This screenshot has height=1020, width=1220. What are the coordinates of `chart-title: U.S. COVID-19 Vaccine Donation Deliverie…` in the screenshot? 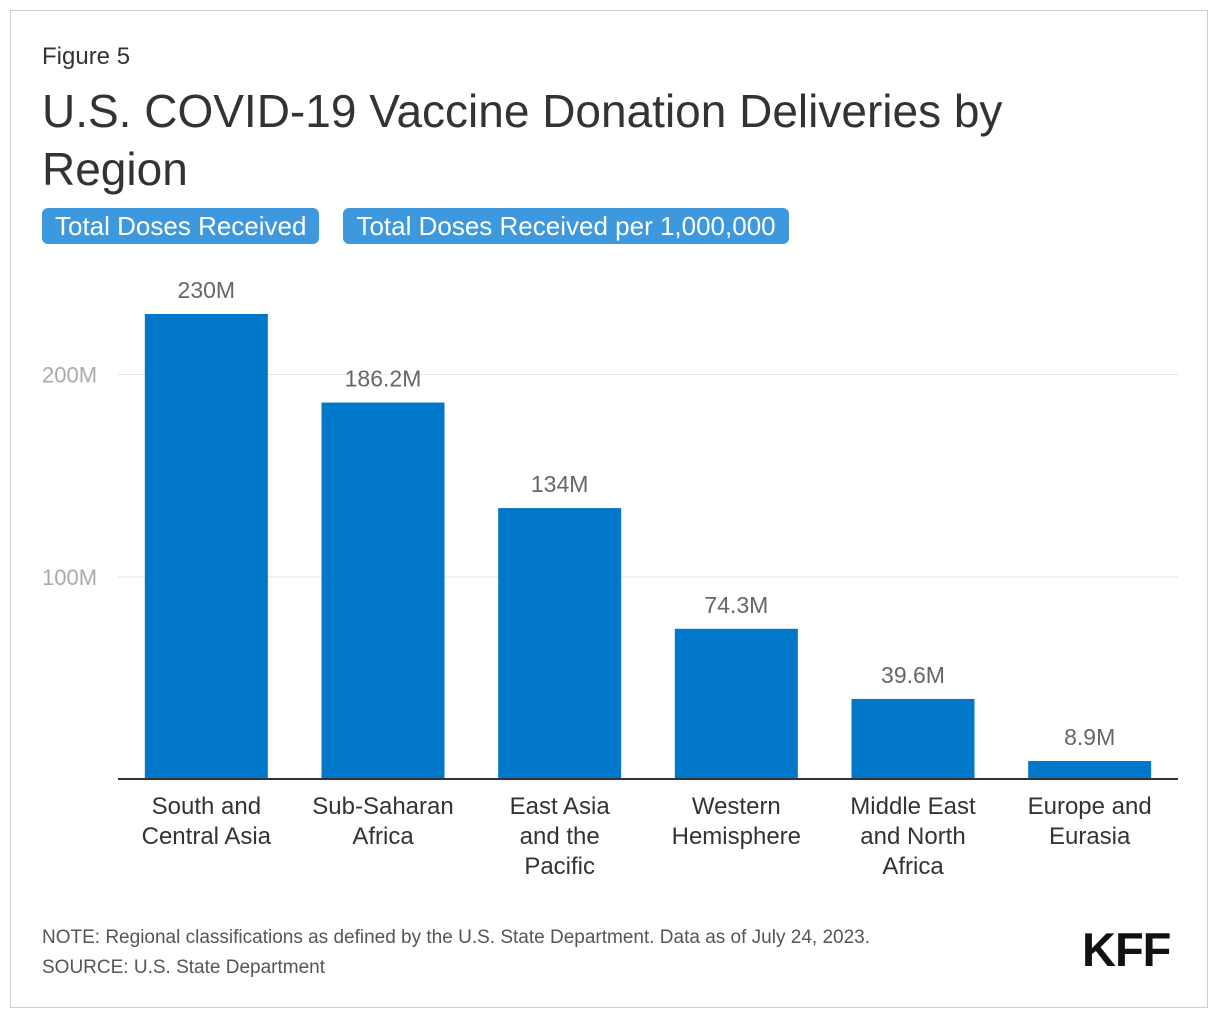 It's located at (522, 140).